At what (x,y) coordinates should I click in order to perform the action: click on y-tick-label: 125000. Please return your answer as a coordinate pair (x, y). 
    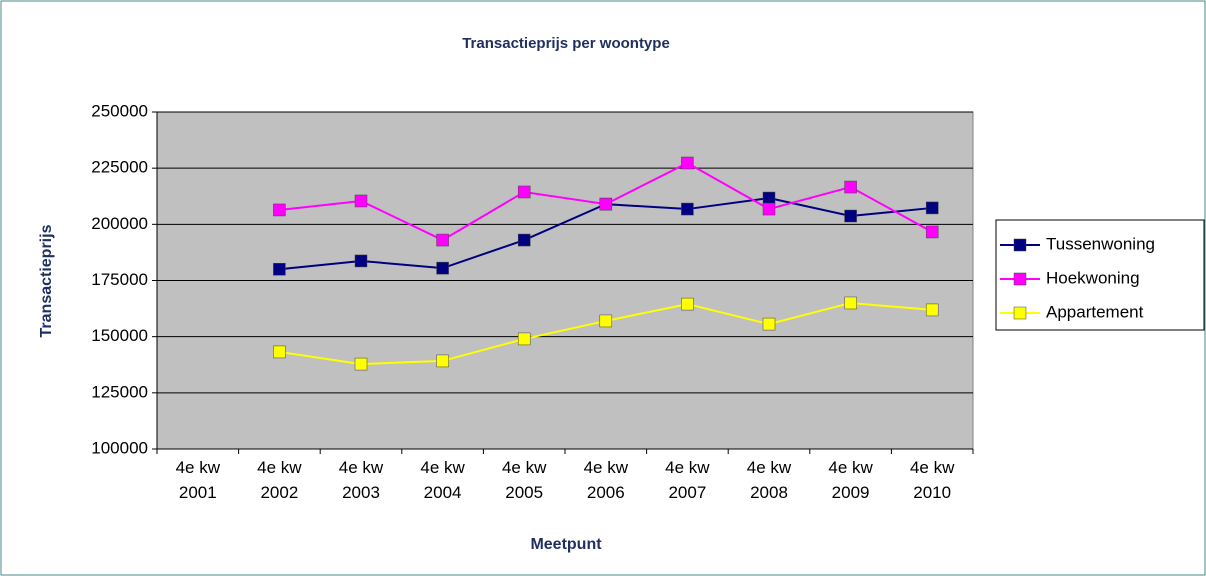
    Looking at the image, I should click on (119, 391).